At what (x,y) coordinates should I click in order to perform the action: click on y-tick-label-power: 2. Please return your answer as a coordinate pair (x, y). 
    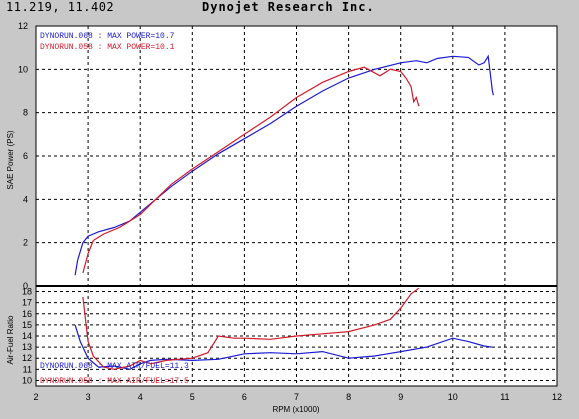
    Looking at the image, I should click on (25, 243).